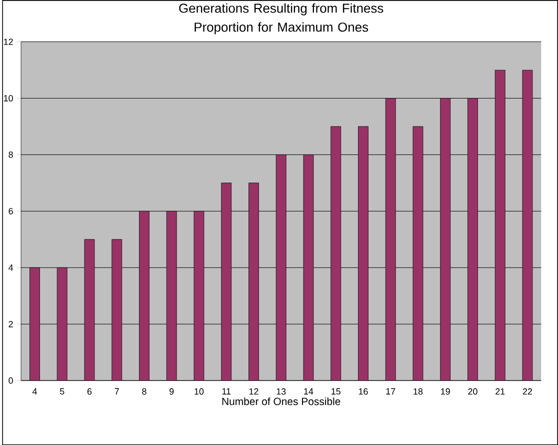 The height and width of the screenshot is (445, 558). Describe the element at coordinates (10, 380) in the screenshot. I see `y-tick-label: 0` at that location.